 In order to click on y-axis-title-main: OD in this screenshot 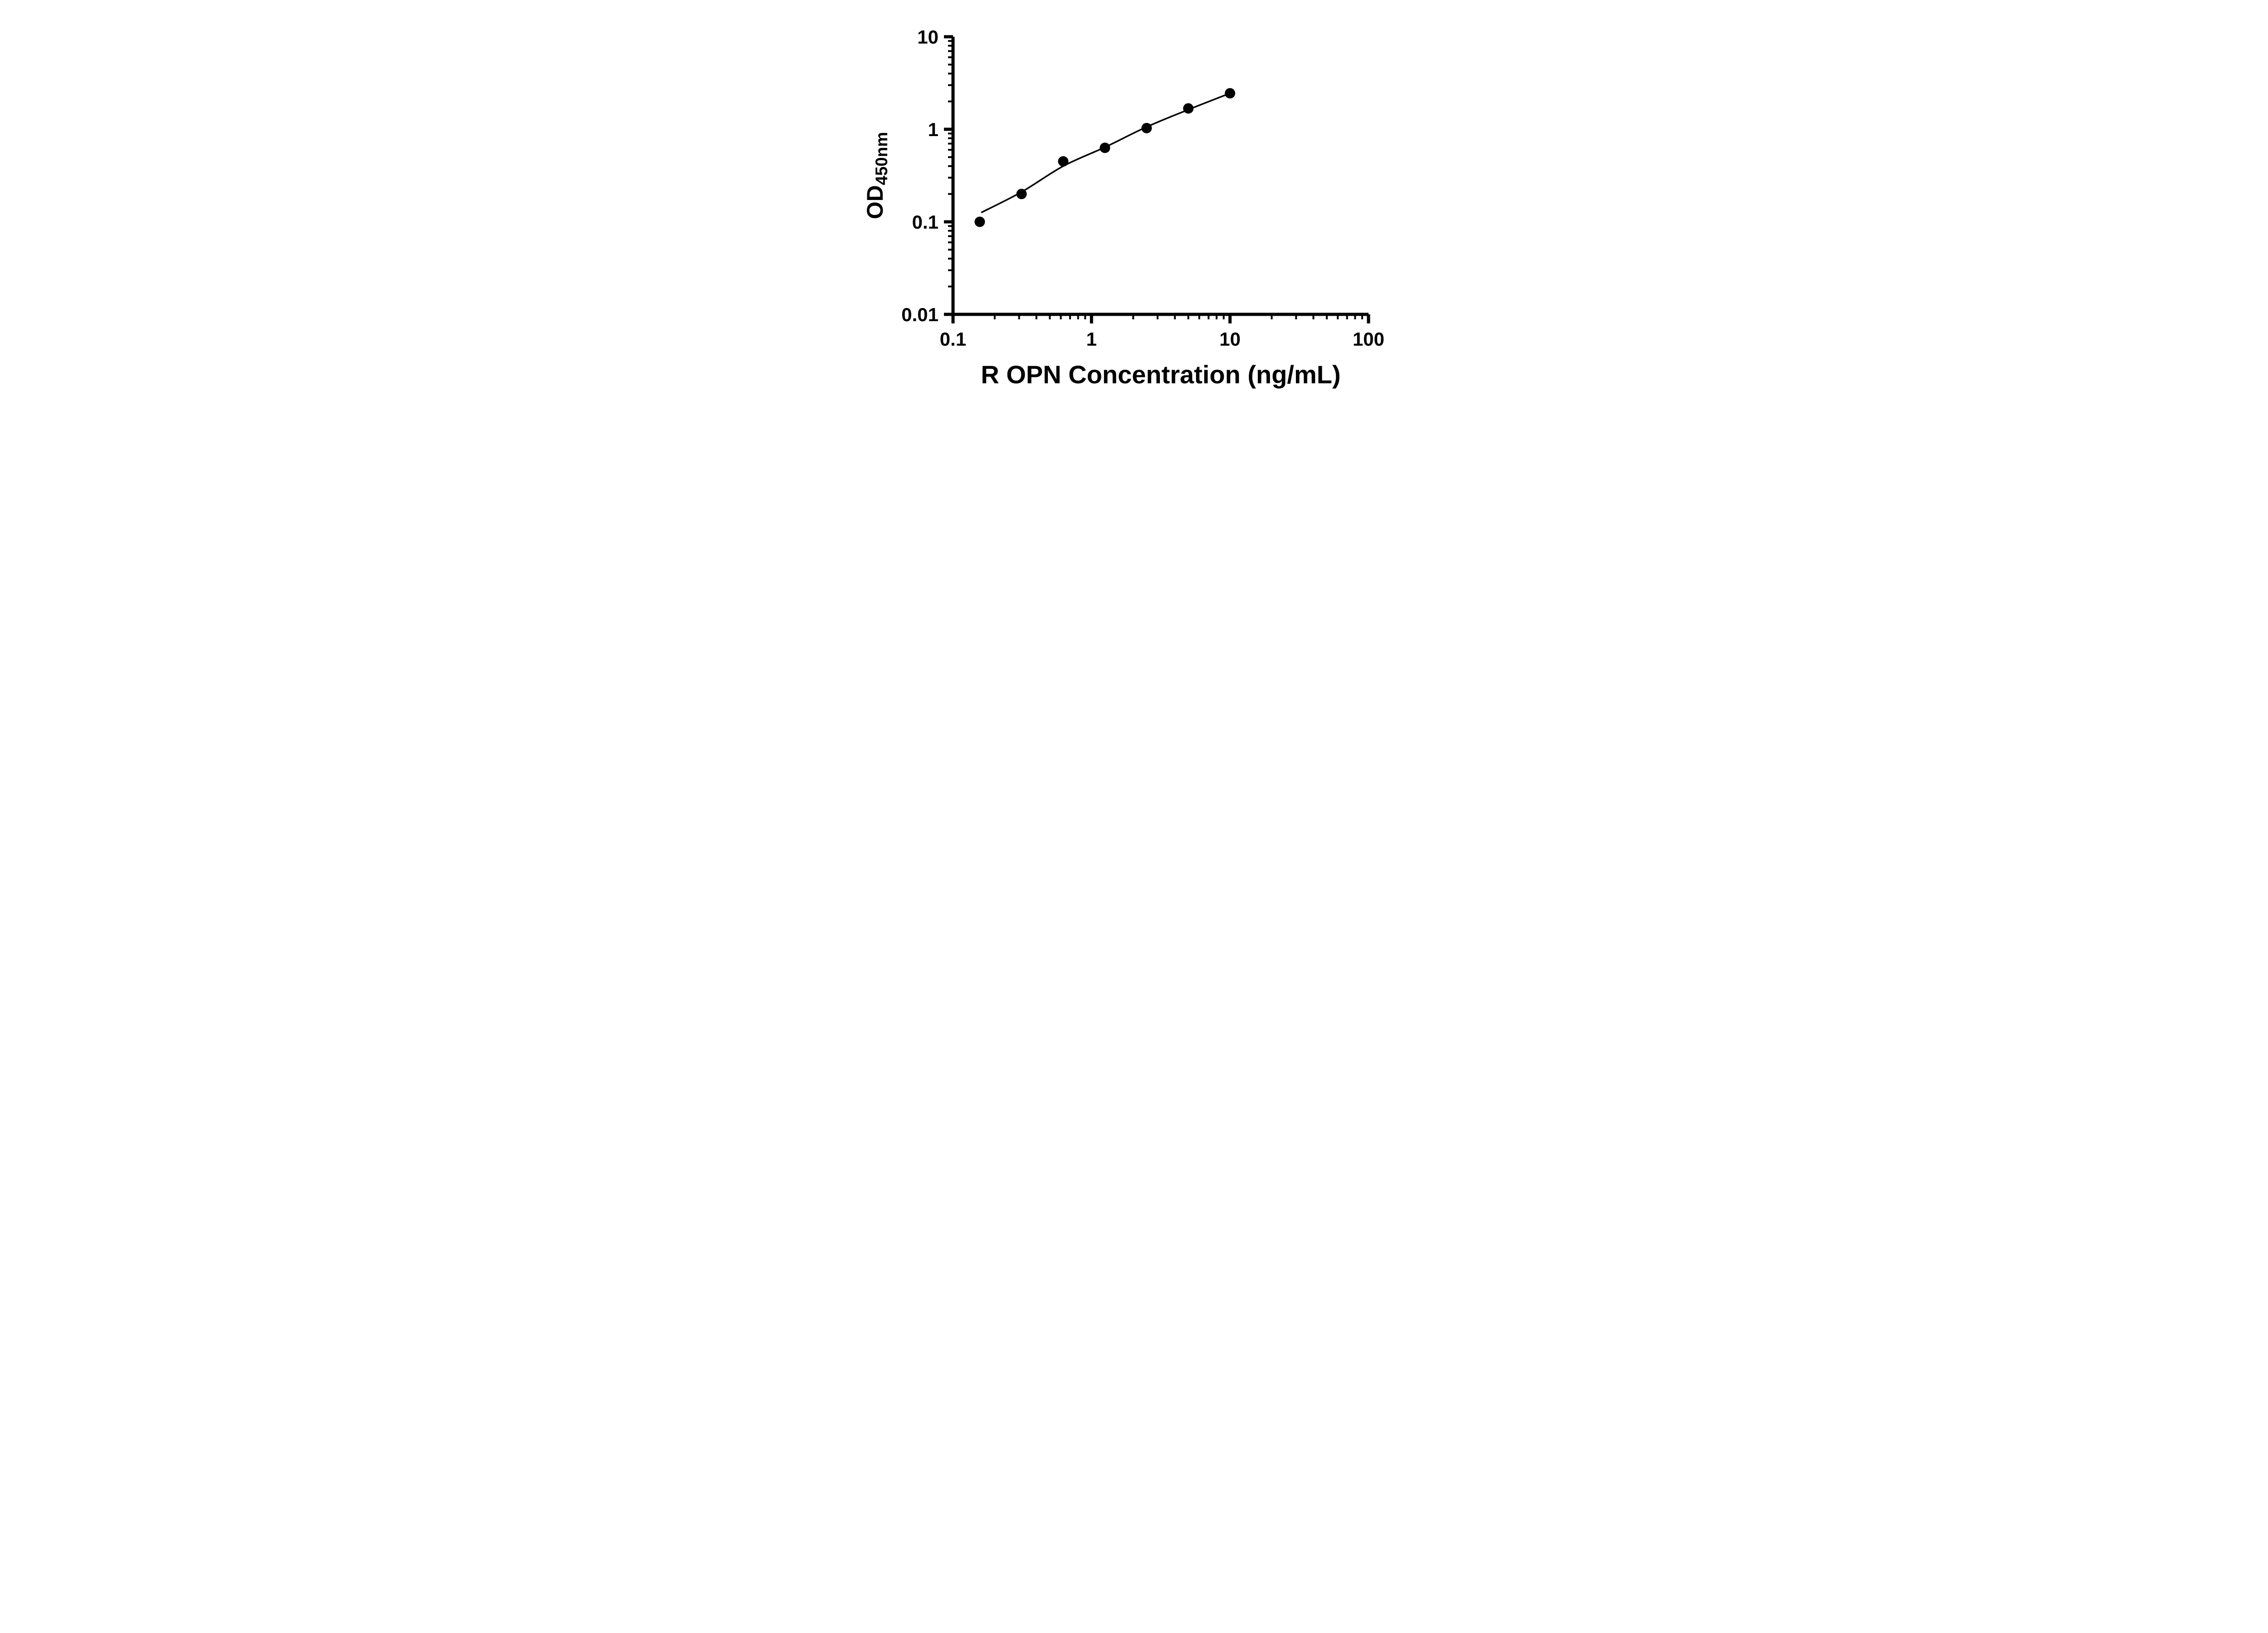, I will do `click(875, 202)`.